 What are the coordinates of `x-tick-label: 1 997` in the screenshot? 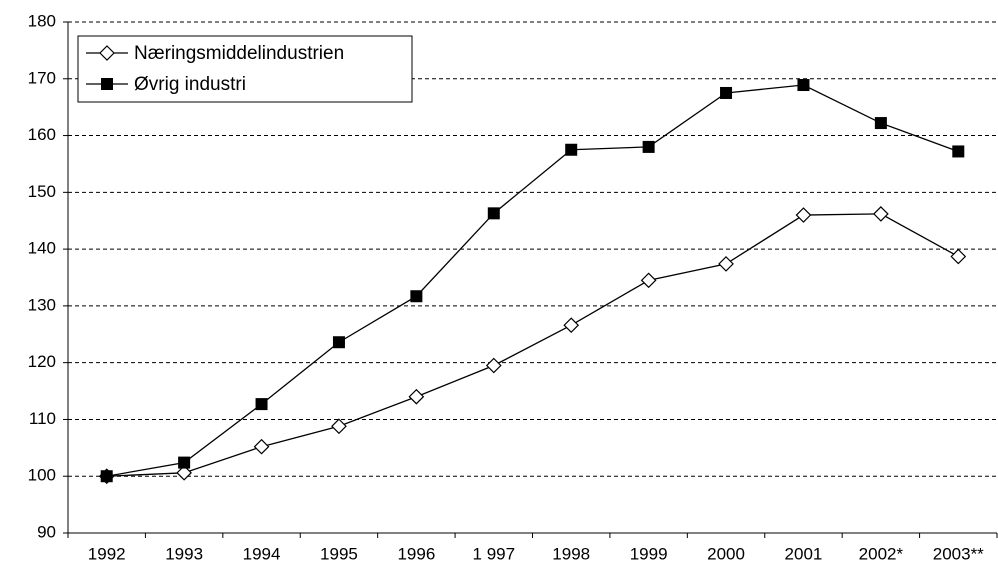 It's located at (494, 553).